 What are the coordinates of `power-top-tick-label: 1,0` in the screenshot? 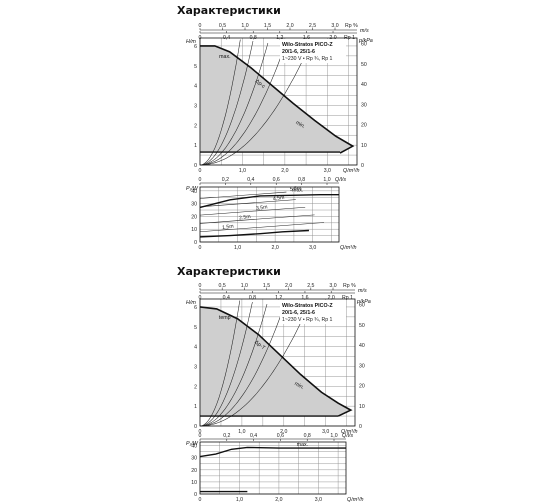 It's located at (326, 180).